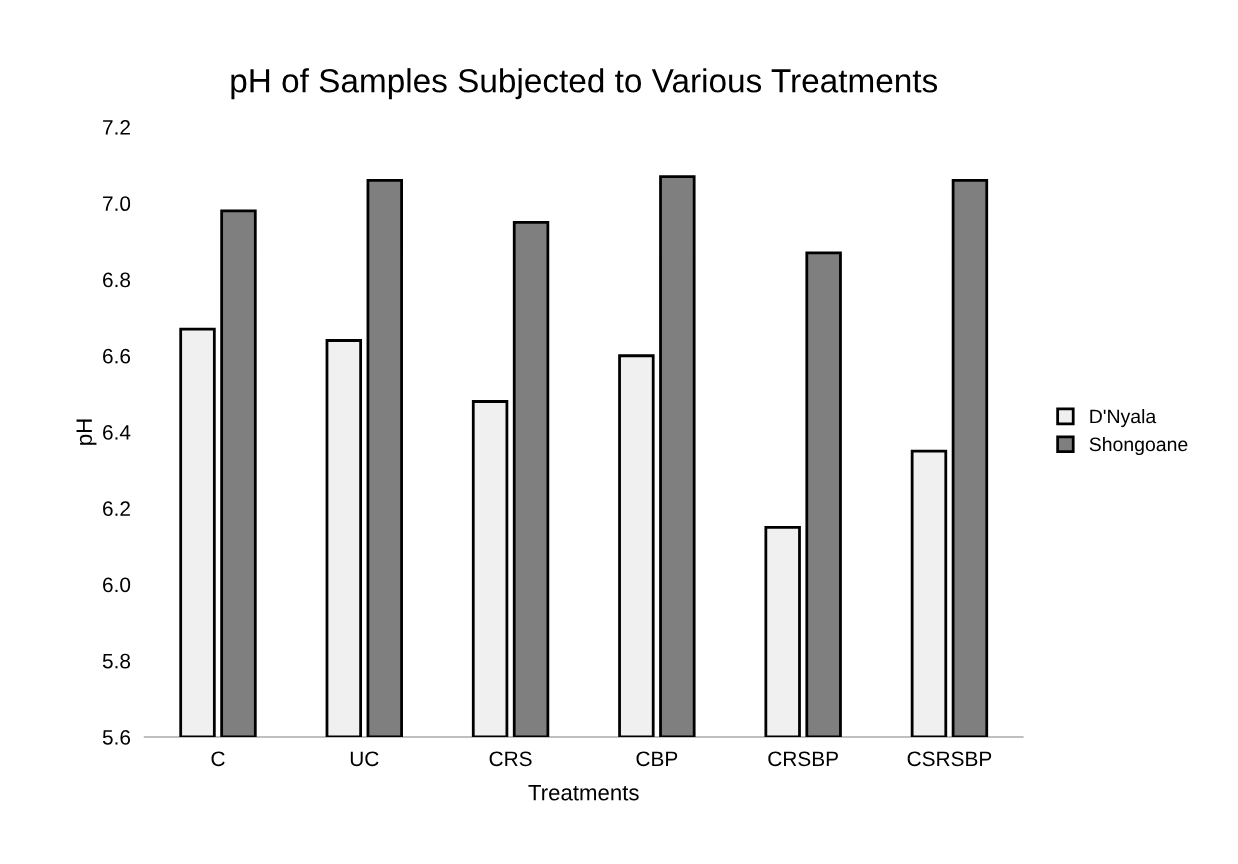 The width and height of the screenshot is (1238, 864). I want to click on y-axis-title: pH, so click(86, 432).